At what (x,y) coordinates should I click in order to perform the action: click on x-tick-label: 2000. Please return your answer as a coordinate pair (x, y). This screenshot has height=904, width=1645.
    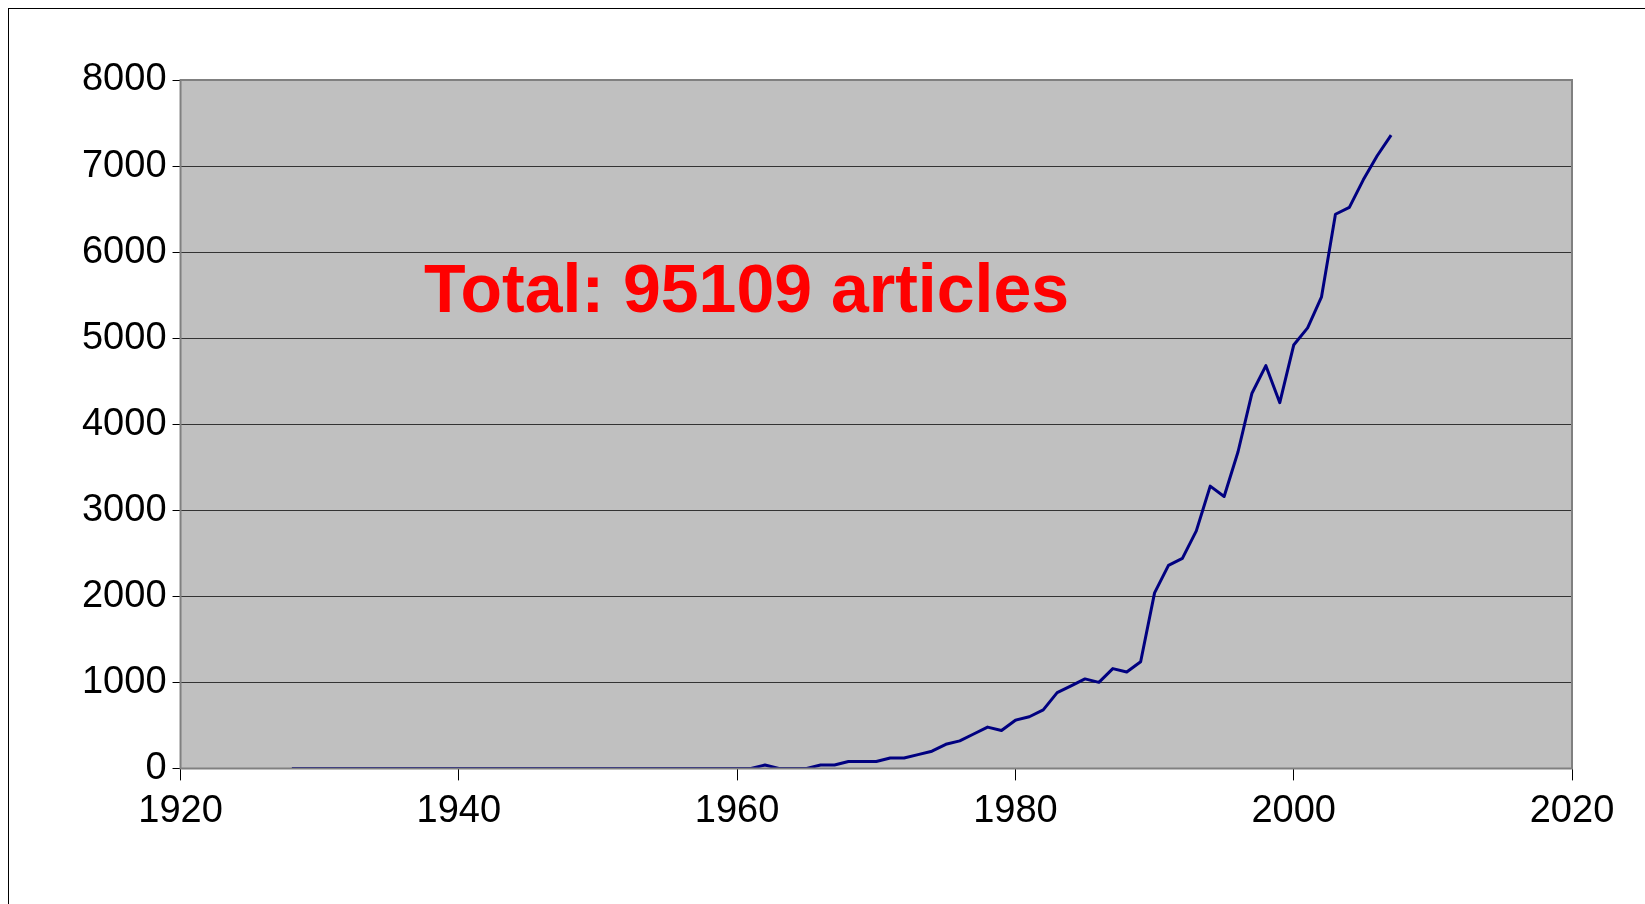
    Looking at the image, I should click on (1293, 808).